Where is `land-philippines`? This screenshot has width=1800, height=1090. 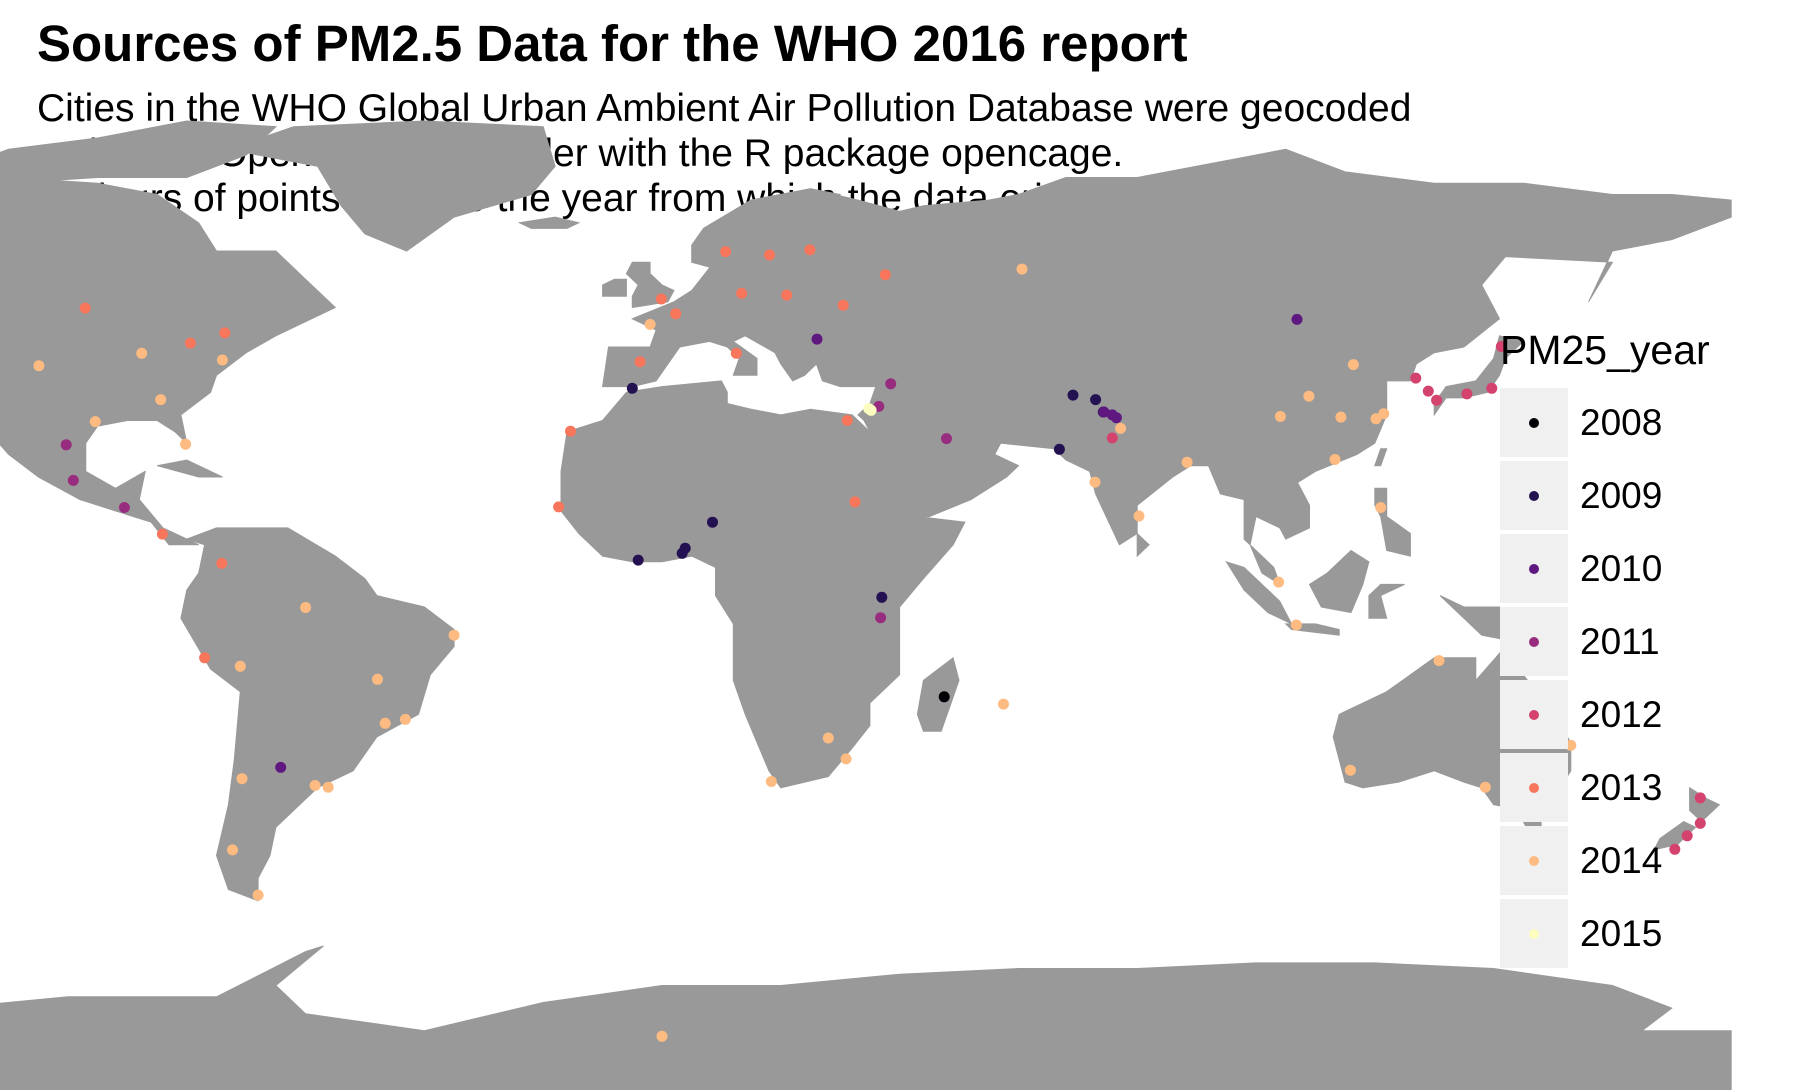 land-philippines is located at coordinates (1392, 522).